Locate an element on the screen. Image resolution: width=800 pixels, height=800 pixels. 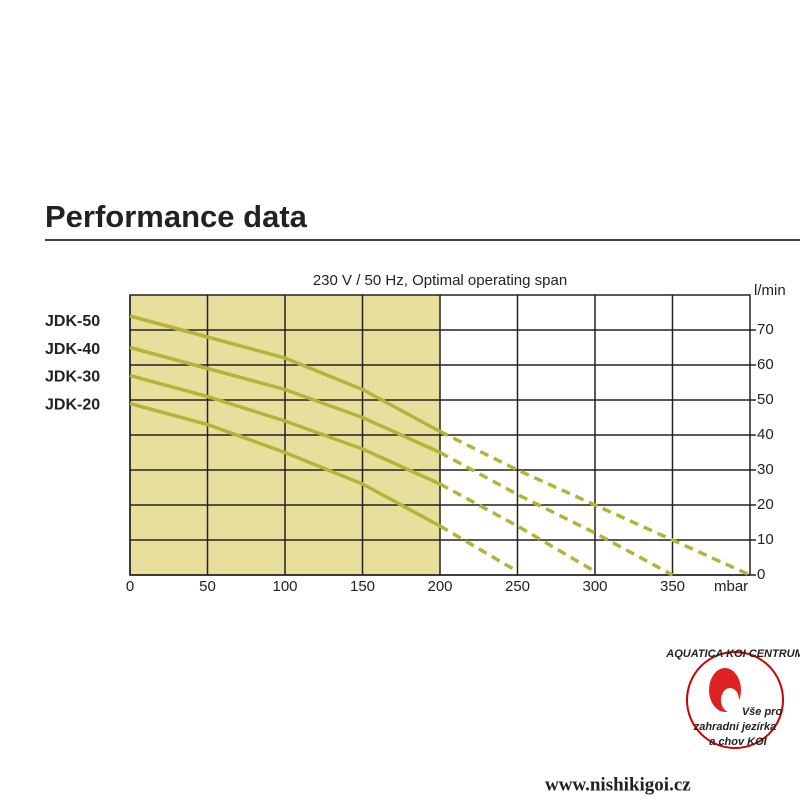
chart-subtitle: 230 V / 50 Hz, Optimal operating span is located at coordinates (440, 280).